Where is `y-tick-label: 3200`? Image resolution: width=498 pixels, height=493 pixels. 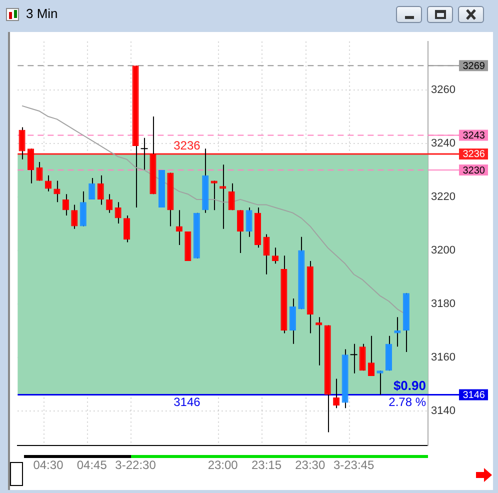 y-tick-label: 3200 is located at coordinates (443, 250).